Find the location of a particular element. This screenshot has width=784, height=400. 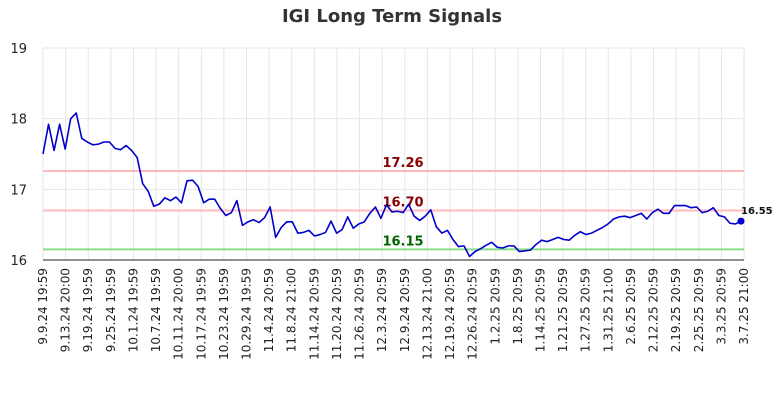

x-tick-label: 10.17.24 19:59 is located at coordinates (201, 314).